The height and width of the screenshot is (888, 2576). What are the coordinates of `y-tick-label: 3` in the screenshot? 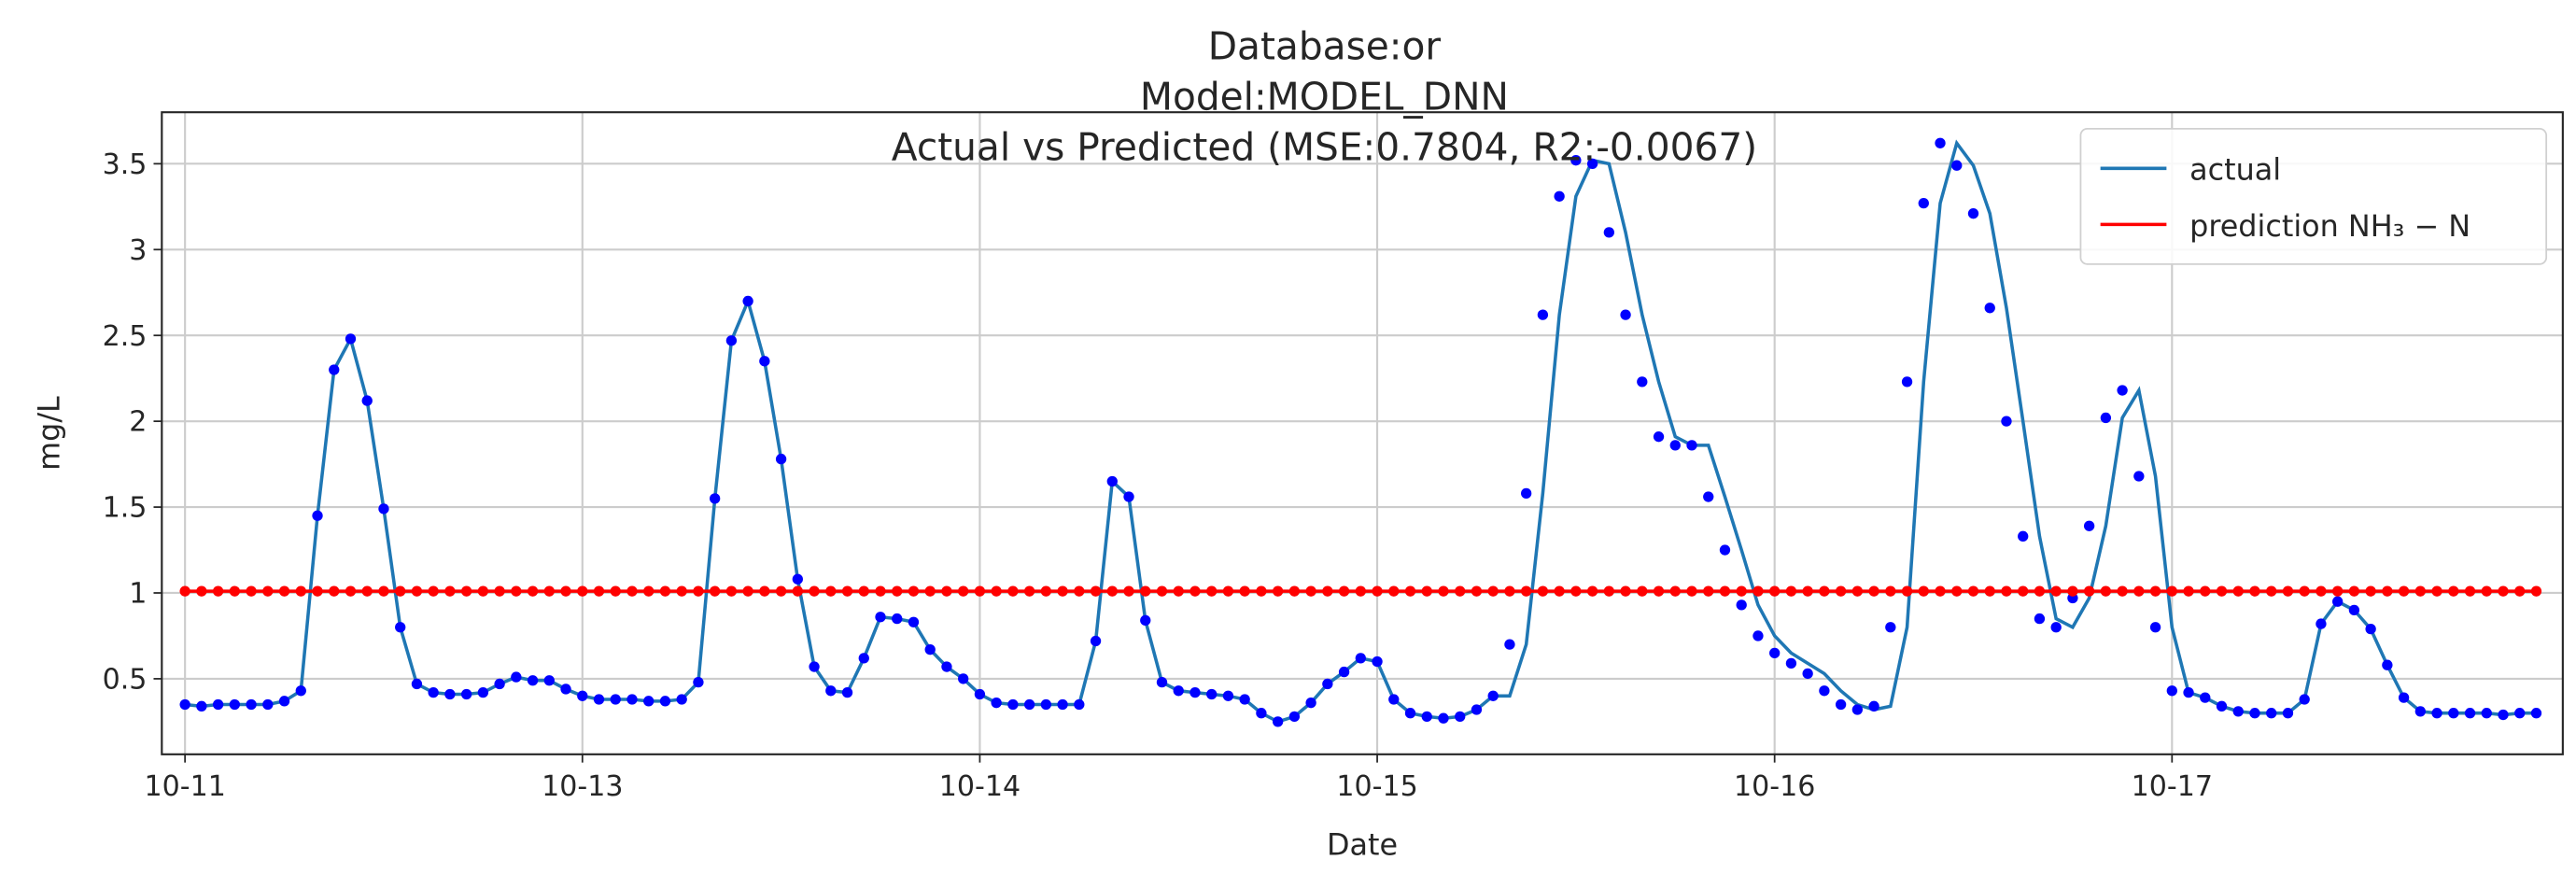 It's located at (138, 250).